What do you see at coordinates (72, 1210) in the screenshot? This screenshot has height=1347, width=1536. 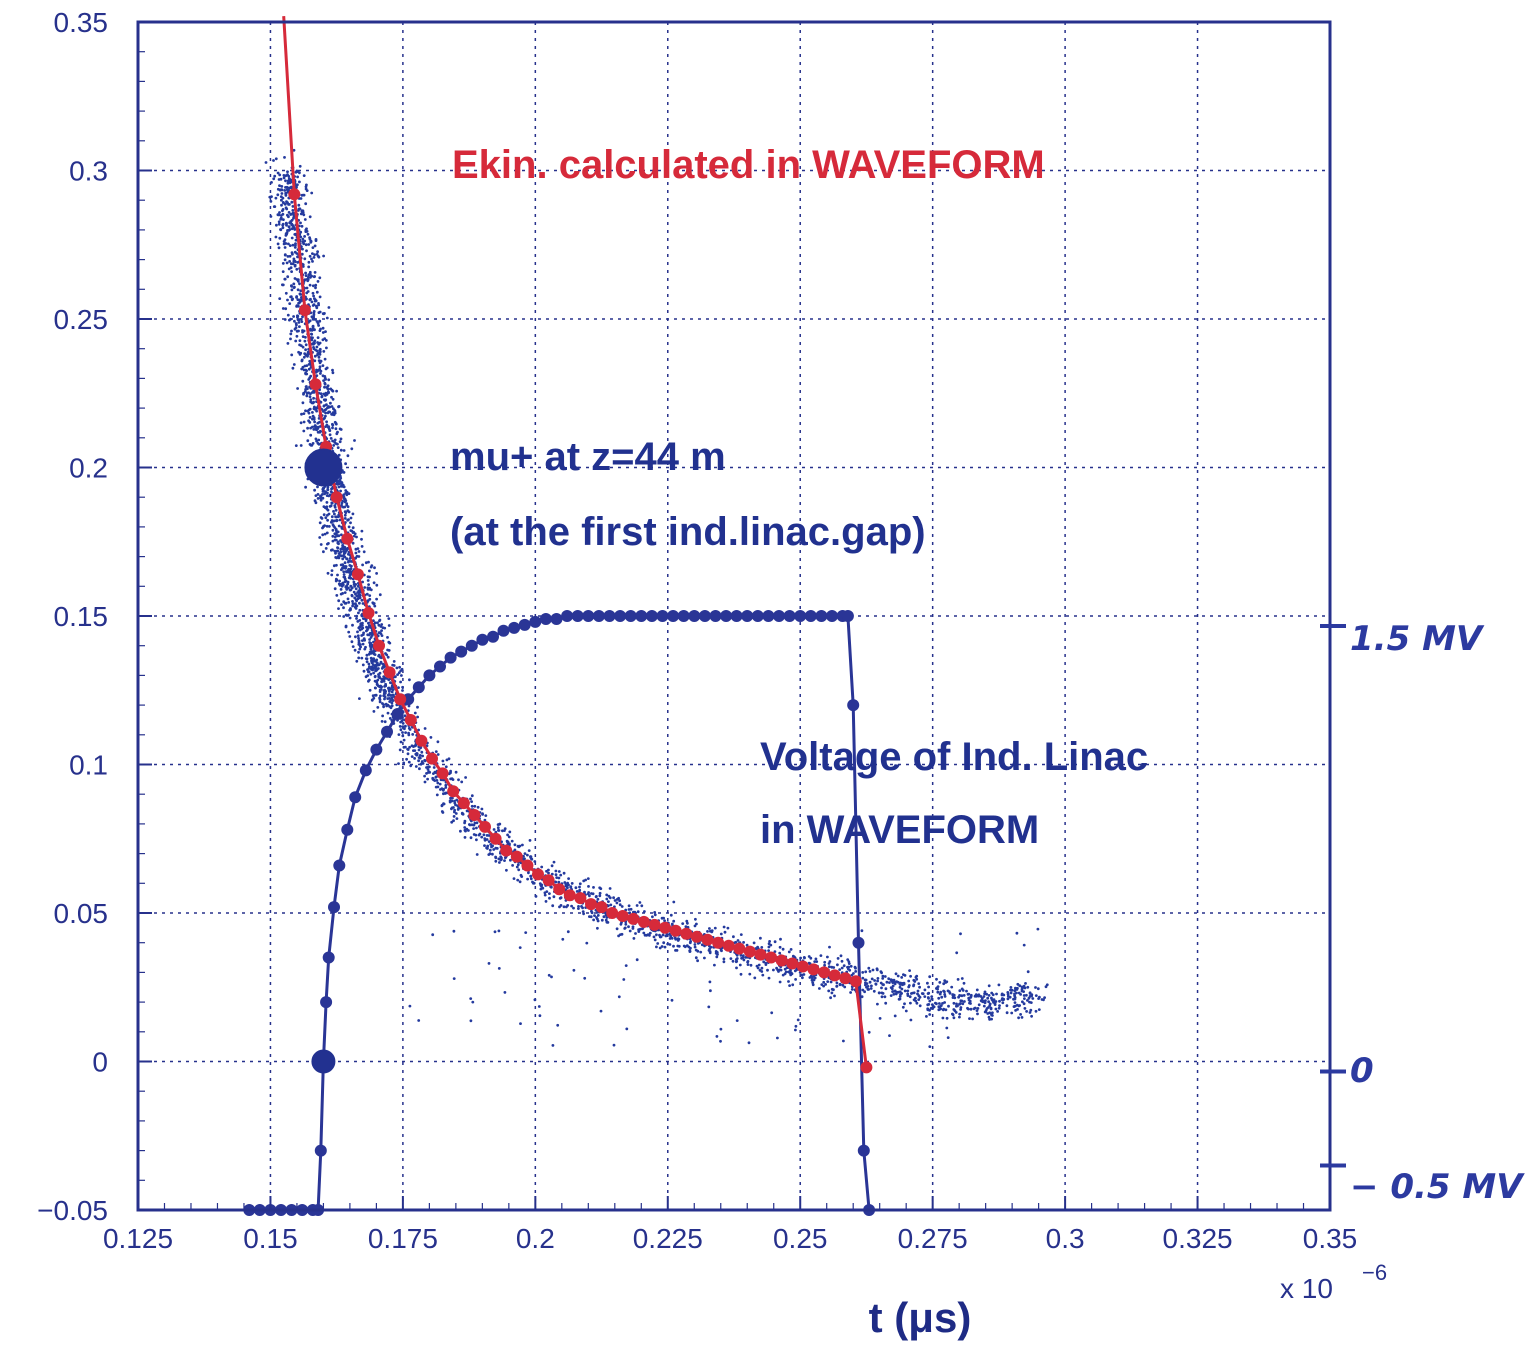 I see `y-tick-label: −0.05` at bounding box center [72, 1210].